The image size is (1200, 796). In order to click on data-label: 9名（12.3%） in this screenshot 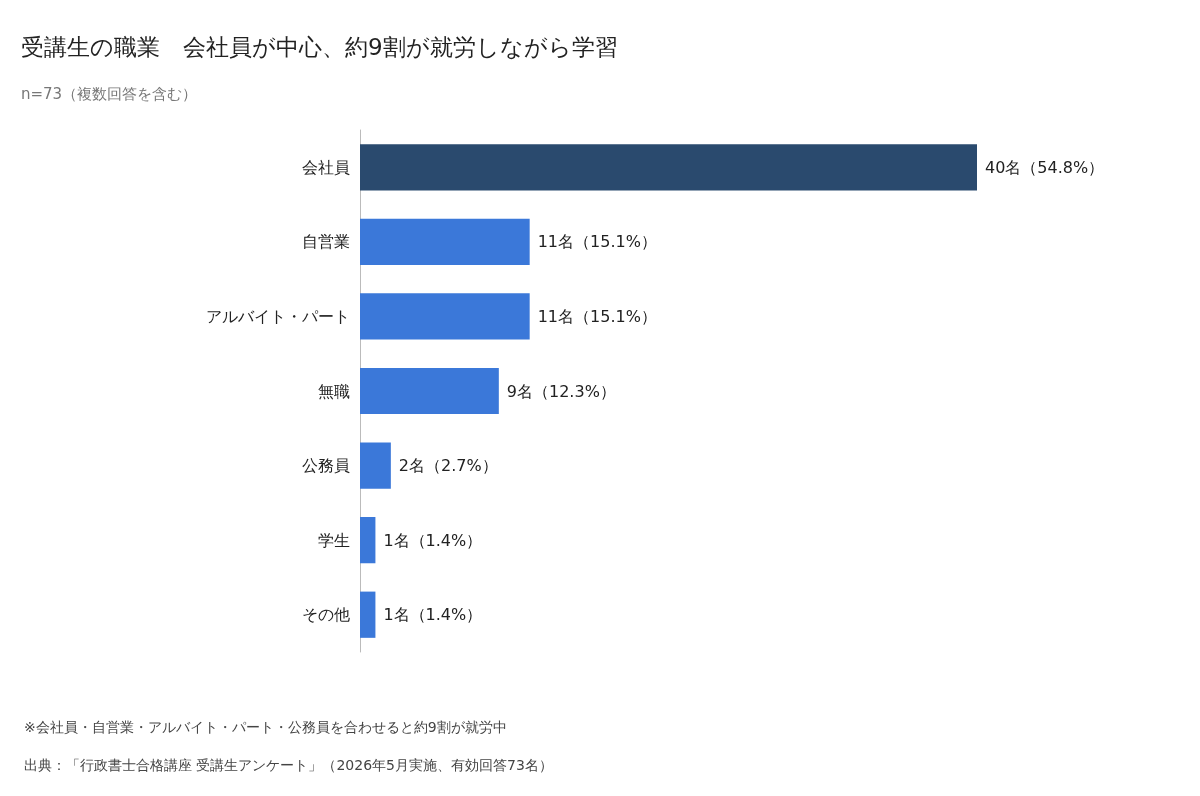, I will do `click(561, 391)`.